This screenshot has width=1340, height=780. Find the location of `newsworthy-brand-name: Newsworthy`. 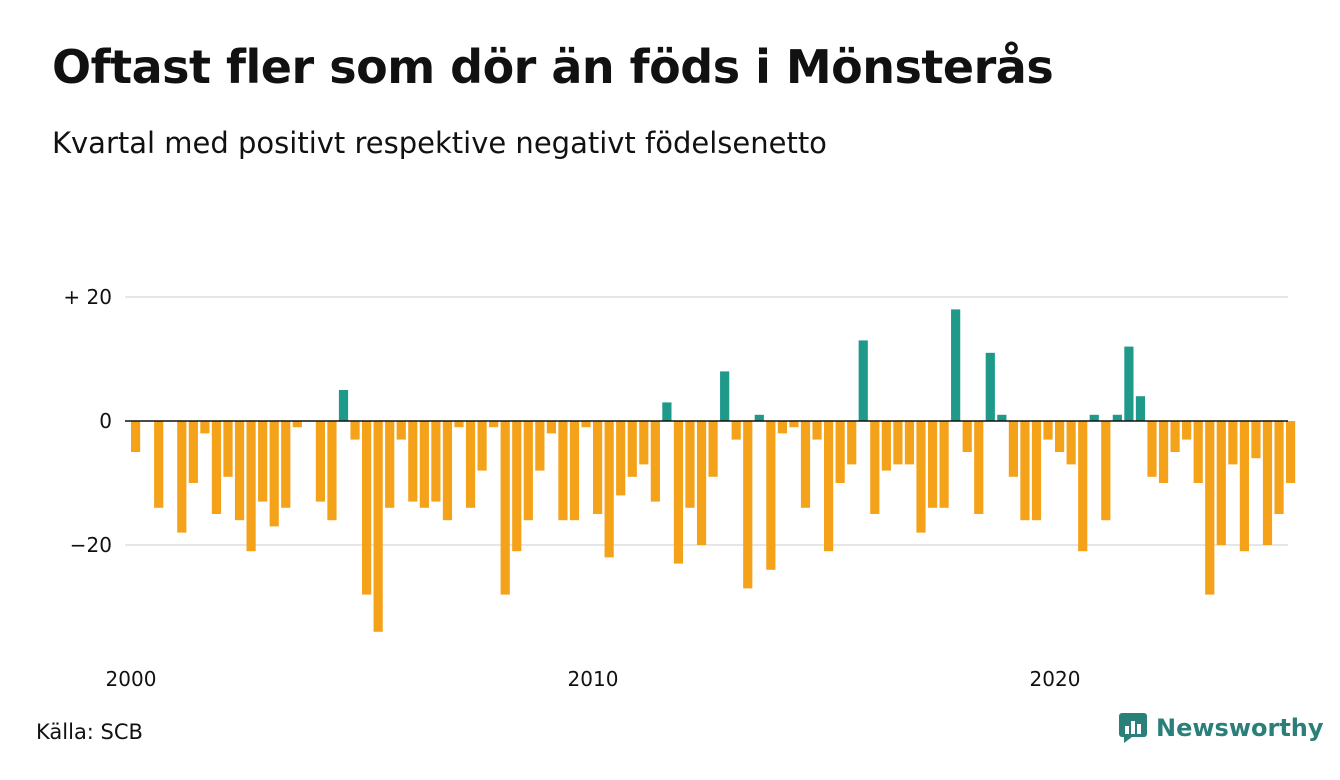

newsworthy-brand-name: Newsworthy is located at coordinates (1240, 728).